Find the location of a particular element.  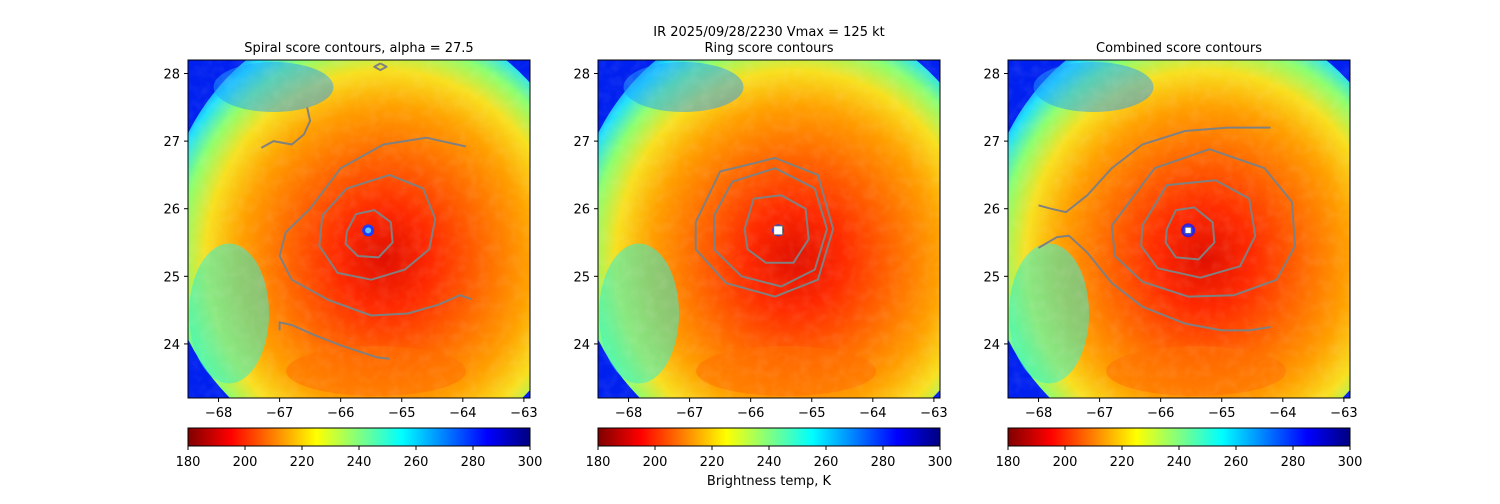

figure-suptitle-line1: IR 2025/09/28/2230 Vmax = 125 kt is located at coordinates (768, 32).